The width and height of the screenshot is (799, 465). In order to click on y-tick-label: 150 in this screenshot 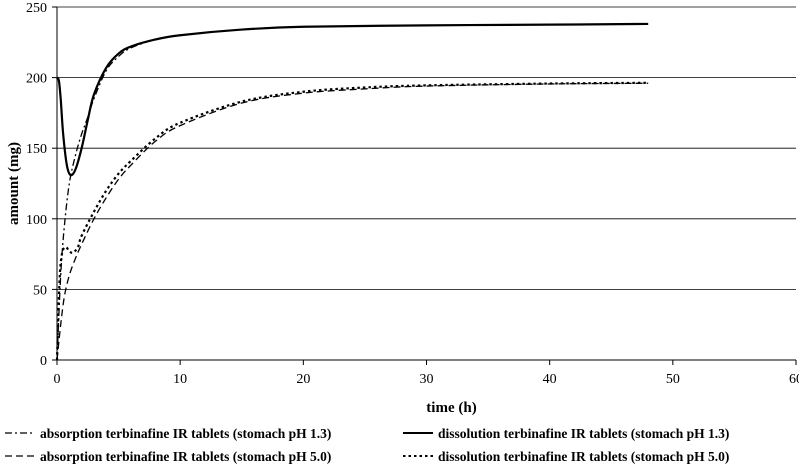, I will do `click(36, 149)`.